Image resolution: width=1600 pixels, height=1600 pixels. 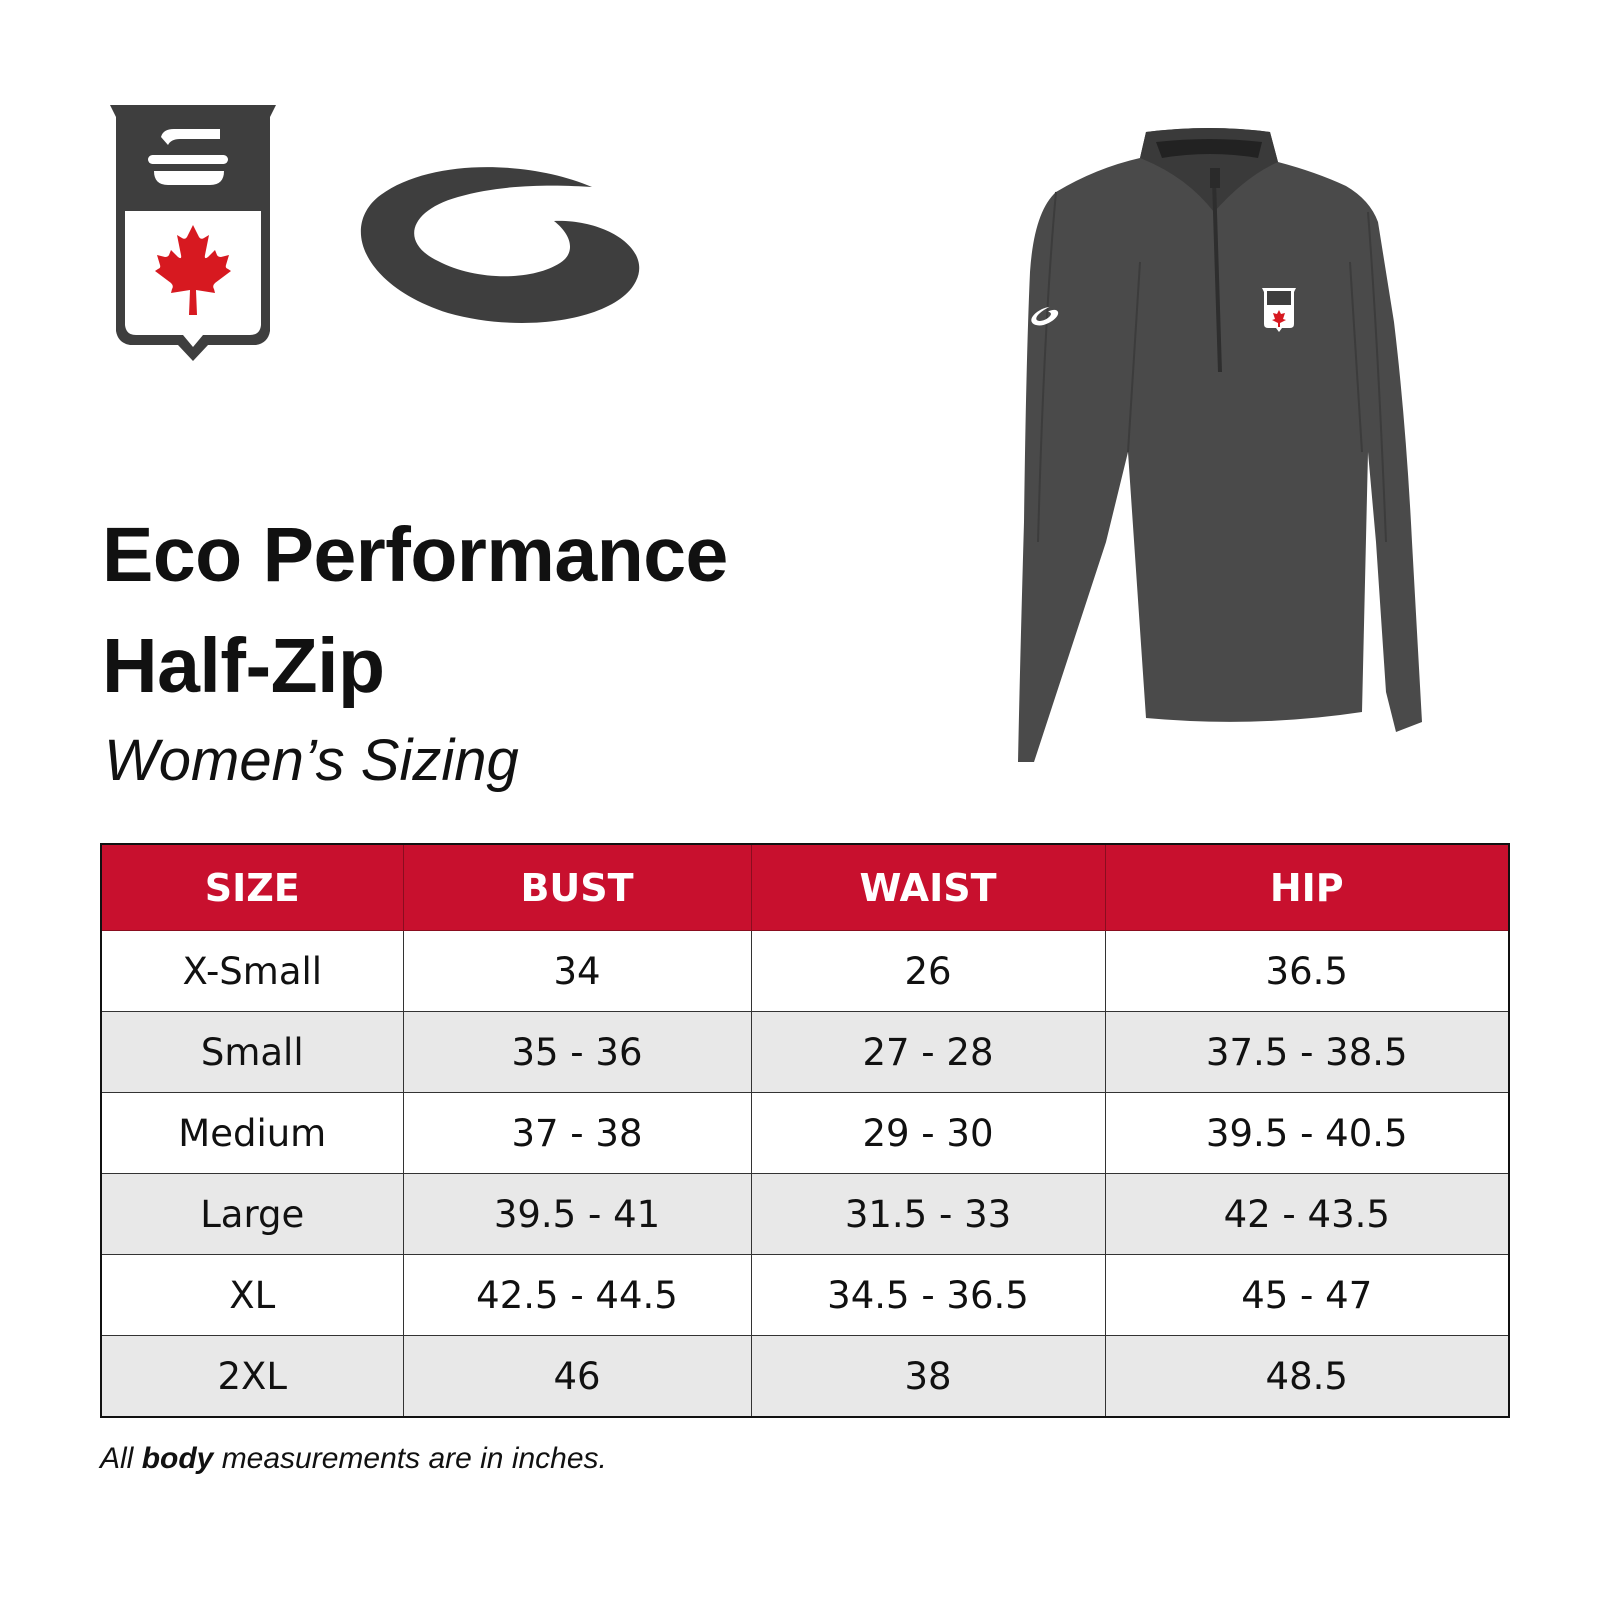 I want to click on product-title-line-2: Half-Zip, so click(x=243, y=666).